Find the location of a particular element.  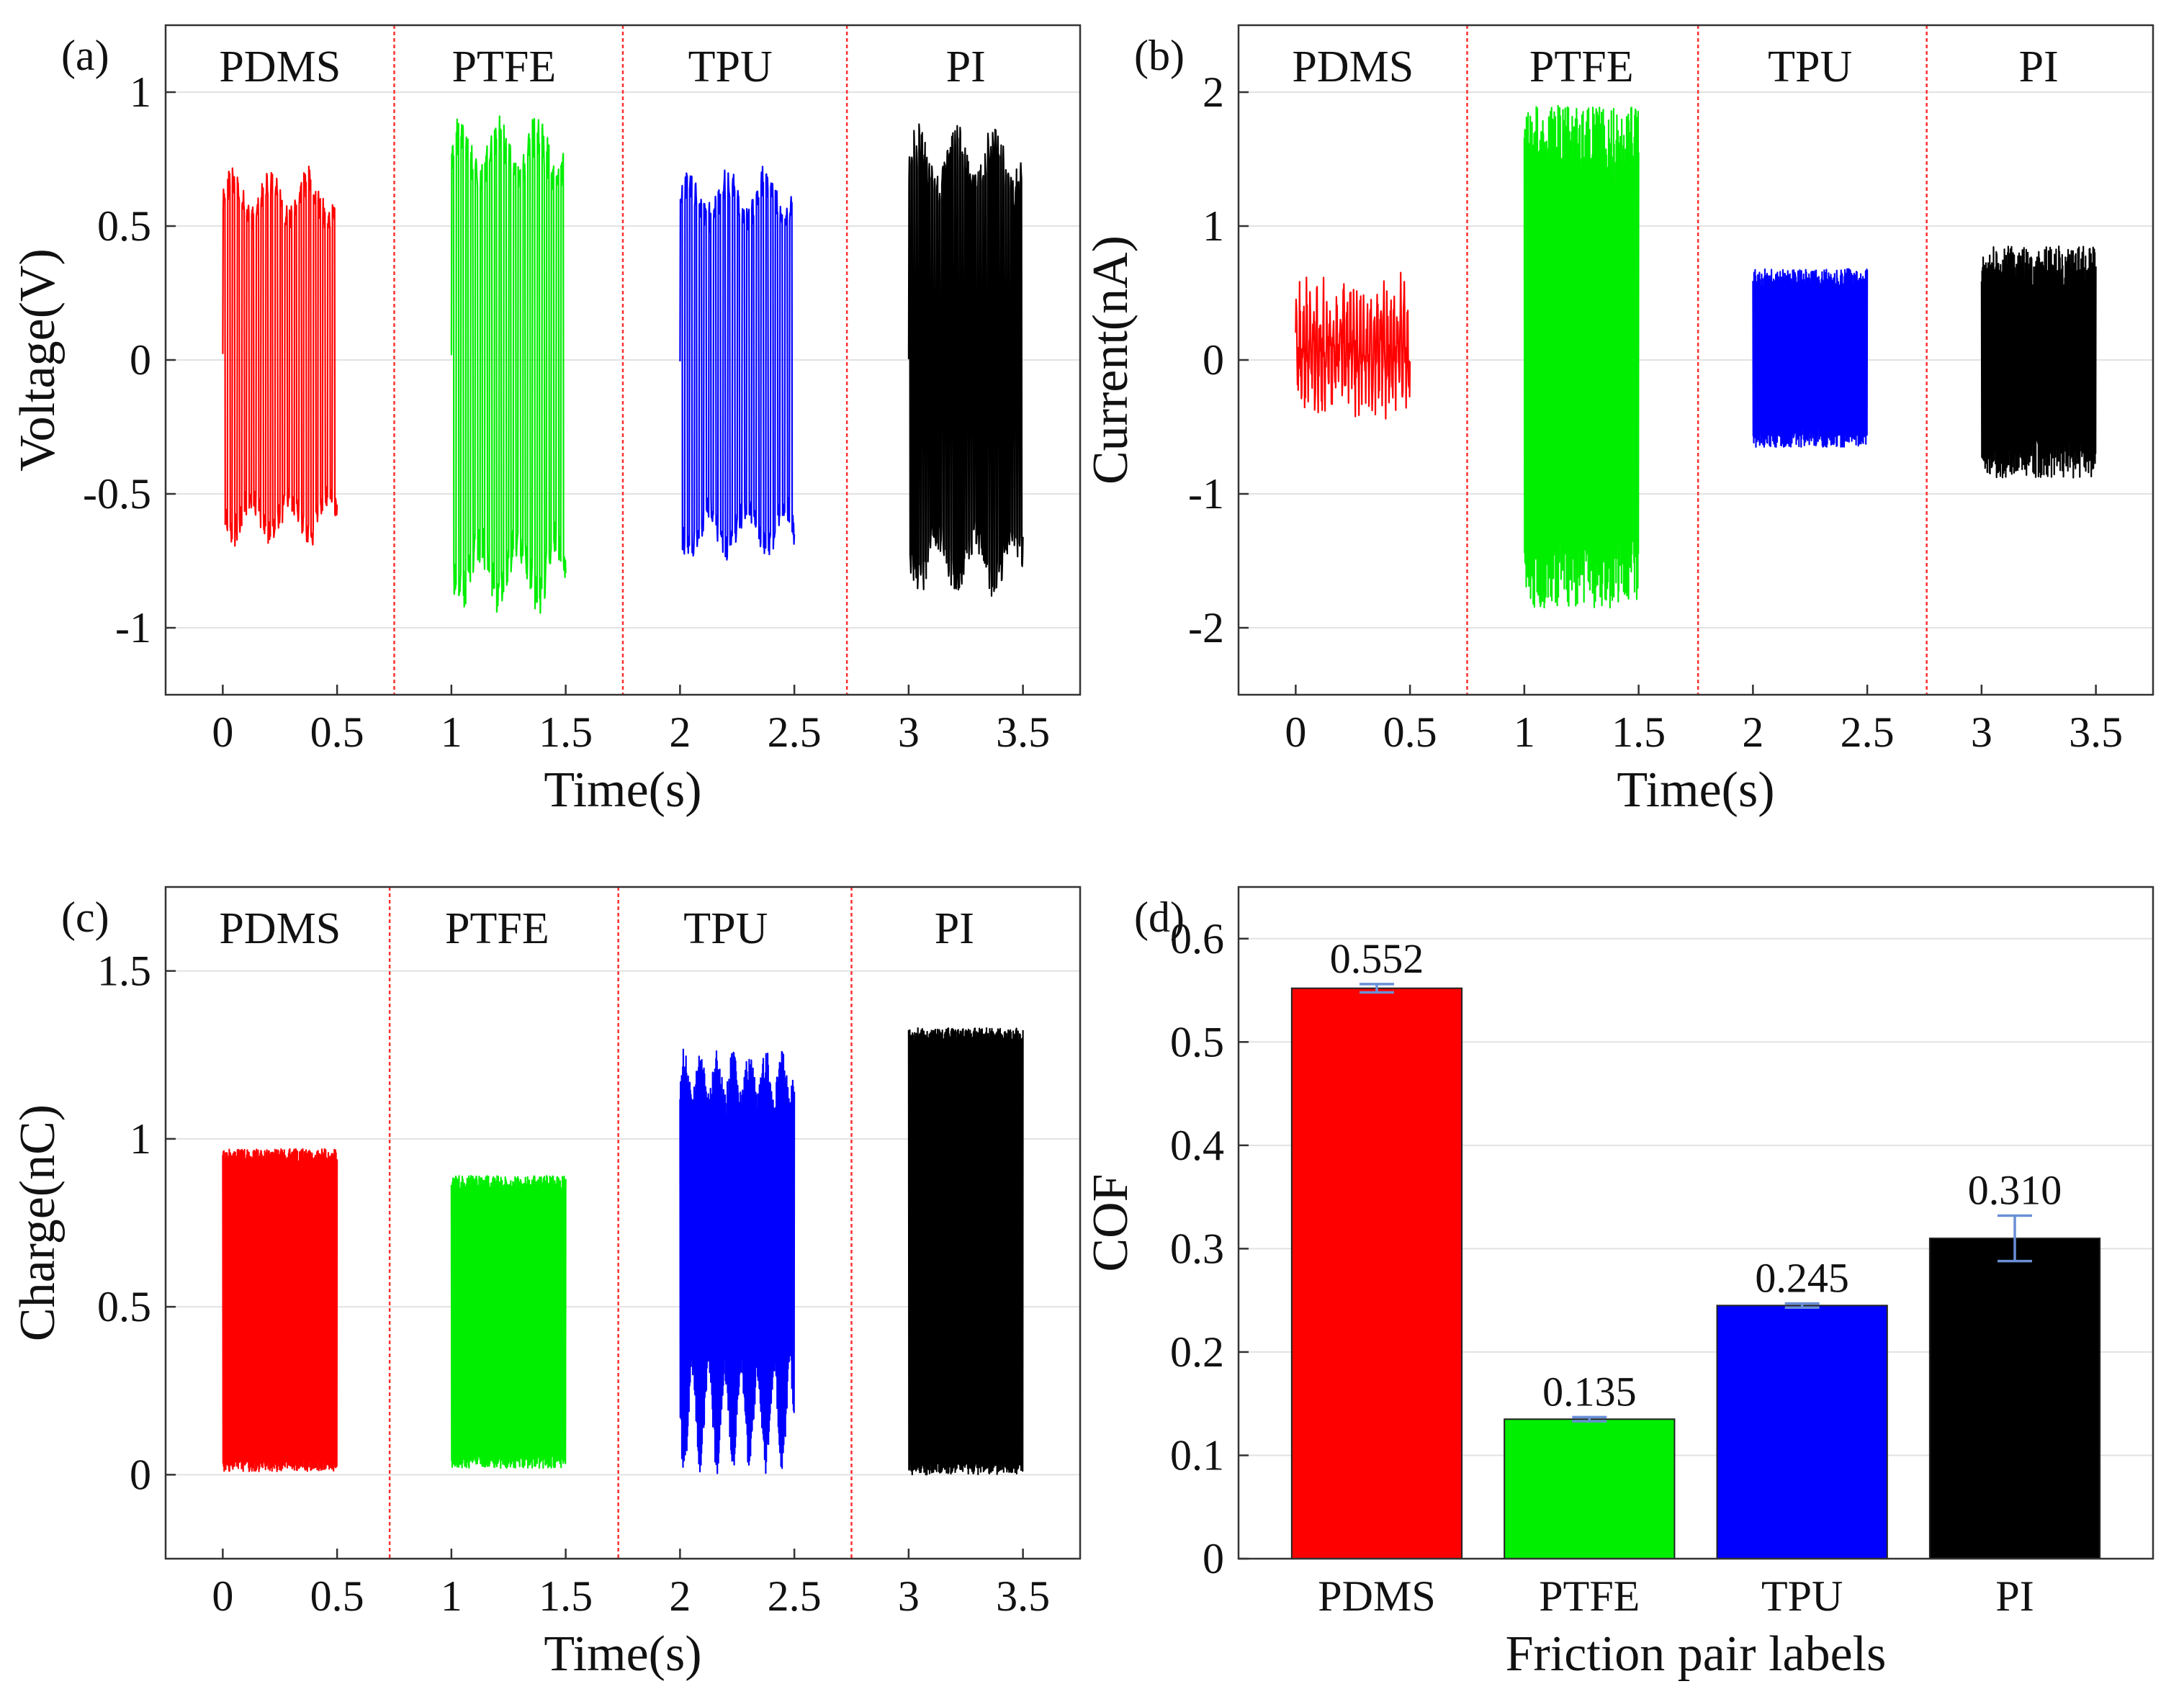

x-axis-title-c: Time(s) is located at coordinates (622, 1654).